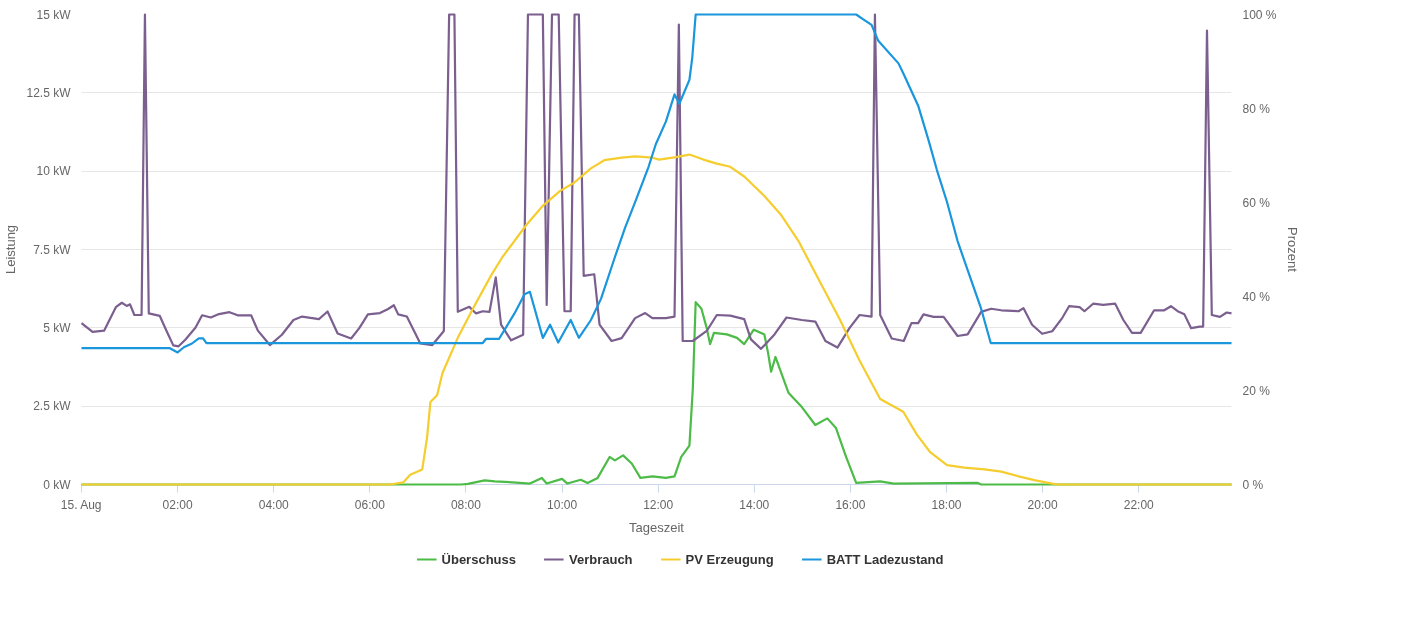 This screenshot has width=1427, height=627. What do you see at coordinates (1256, 296) in the screenshot?
I see `y2-tick-label: 40 %` at bounding box center [1256, 296].